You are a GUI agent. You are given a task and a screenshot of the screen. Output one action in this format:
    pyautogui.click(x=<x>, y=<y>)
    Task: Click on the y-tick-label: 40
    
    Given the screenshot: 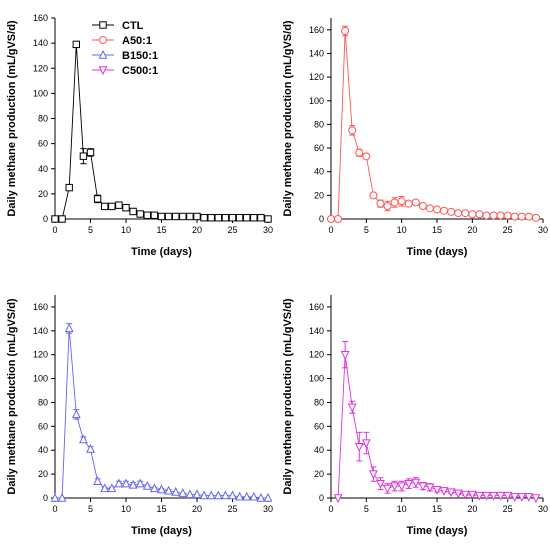 What is the action you would take?
    pyautogui.click(x=43, y=450)
    